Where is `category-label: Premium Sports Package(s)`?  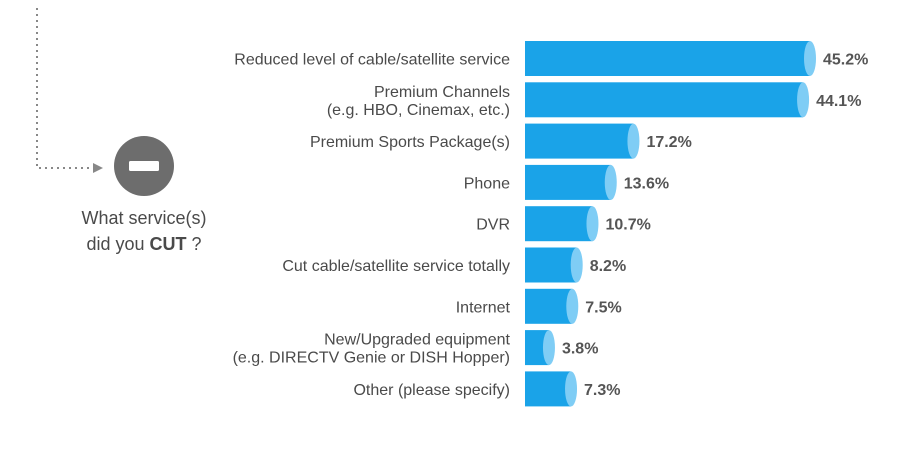 category-label: Premium Sports Package(s) is located at coordinates (410, 142).